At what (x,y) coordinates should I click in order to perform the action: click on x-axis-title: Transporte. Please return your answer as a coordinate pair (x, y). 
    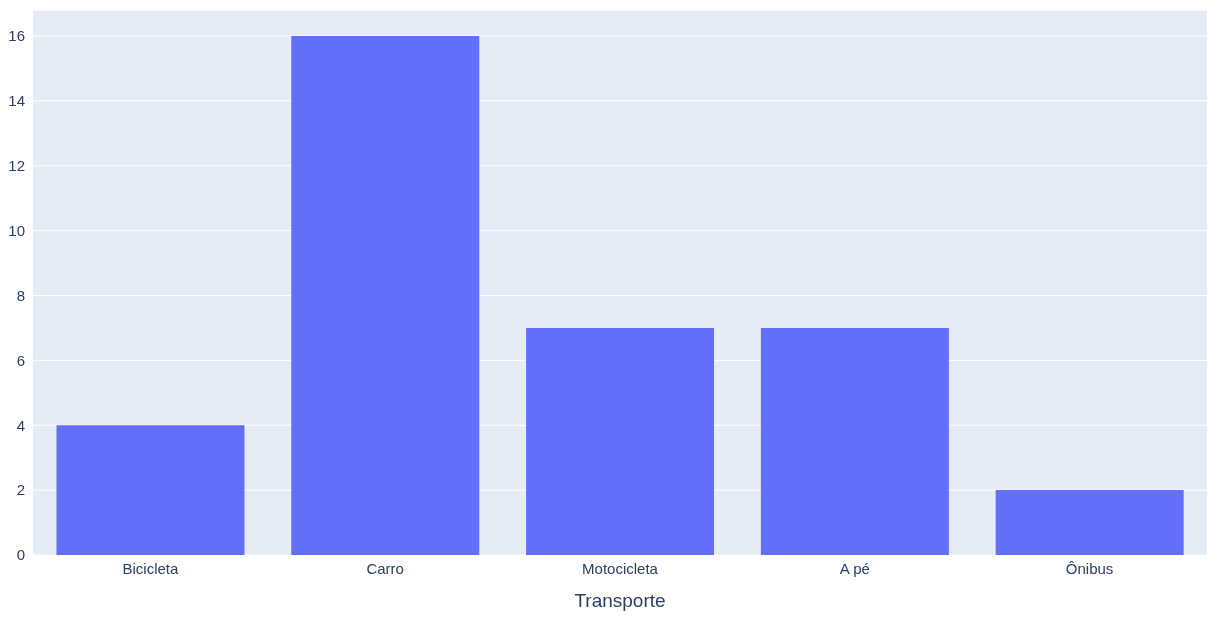
    Looking at the image, I should click on (620, 600).